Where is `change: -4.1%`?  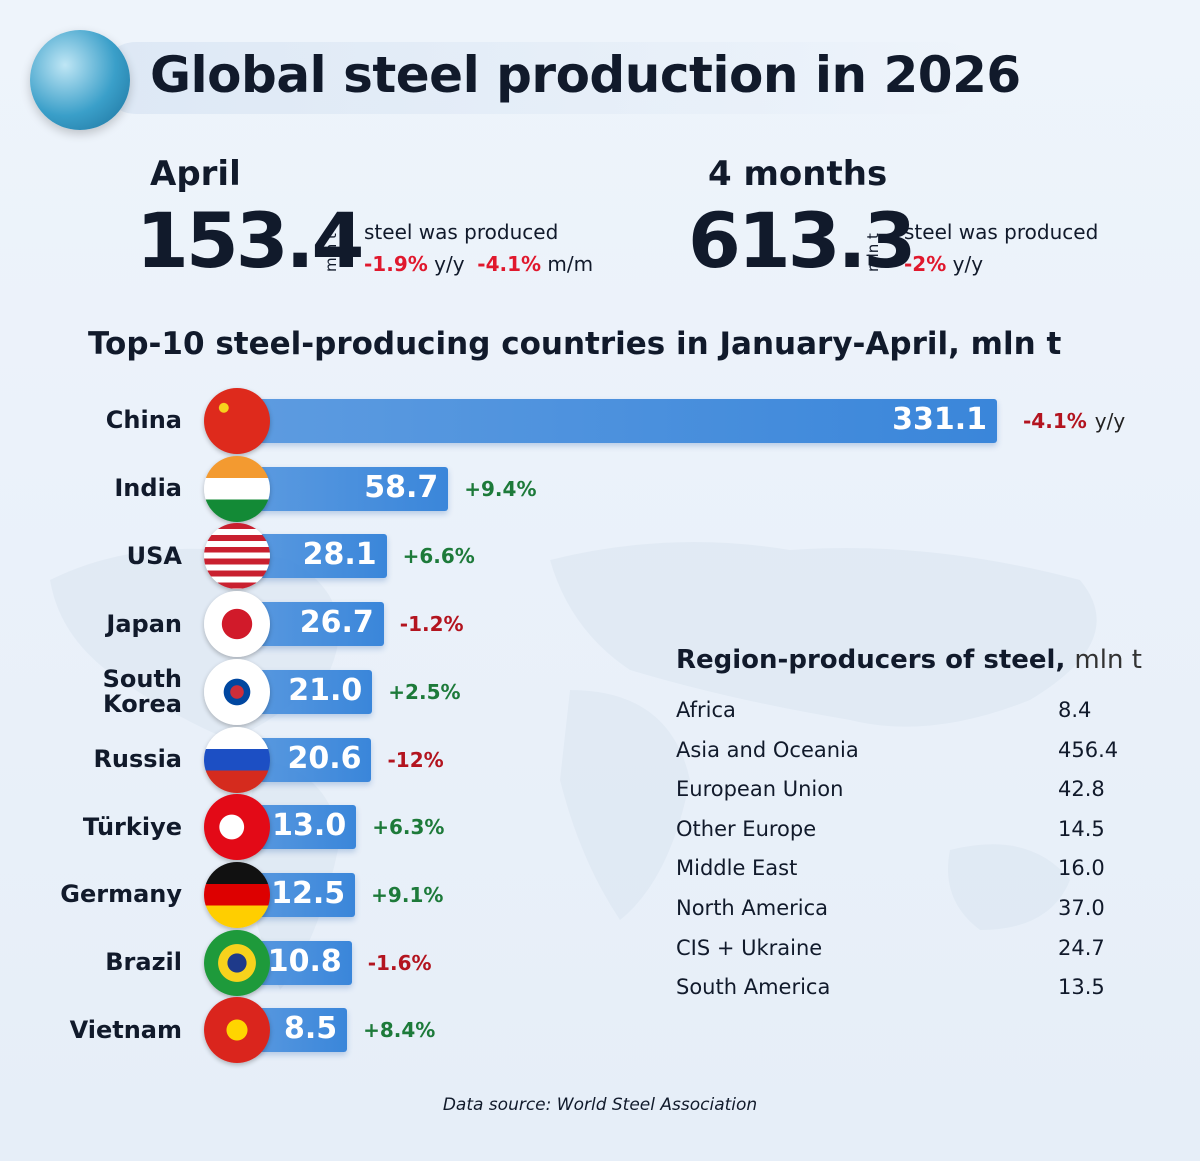
change: -4.1% is located at coordinates (509, 264).